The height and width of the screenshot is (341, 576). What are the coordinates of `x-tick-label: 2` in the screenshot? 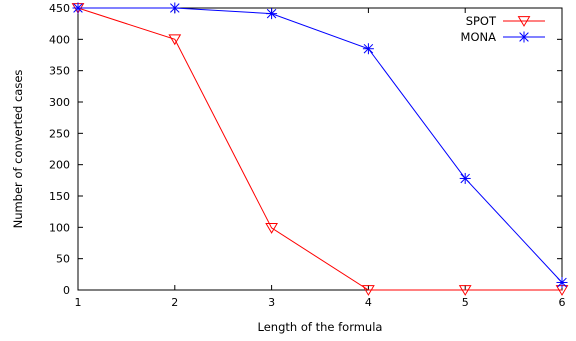 It's located at (174, 302).